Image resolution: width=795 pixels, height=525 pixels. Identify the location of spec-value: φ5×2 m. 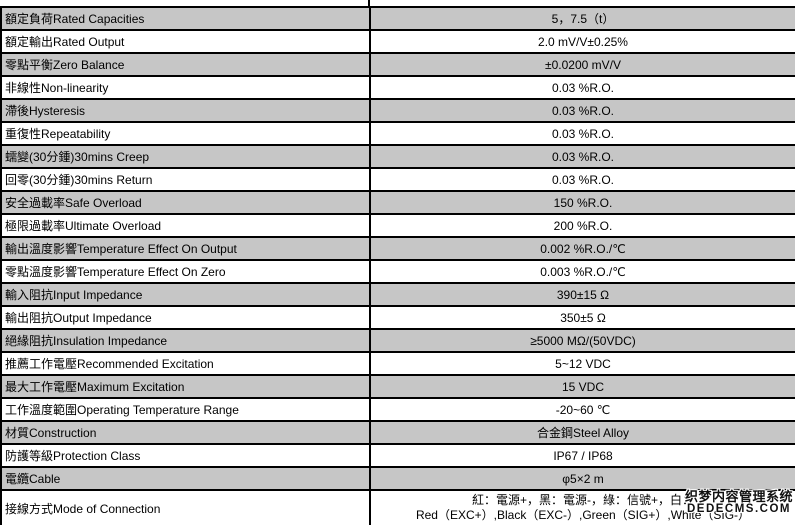
(582, 478).